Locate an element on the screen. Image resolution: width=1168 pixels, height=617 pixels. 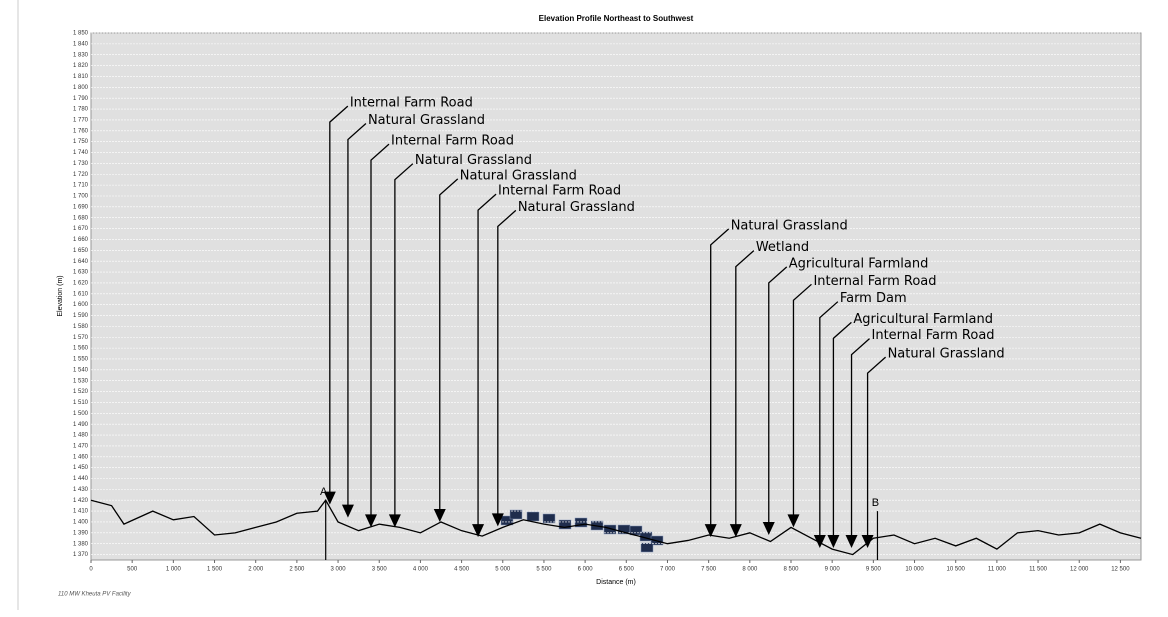
x-tick-label: 6 000 is located at coordinates (586, 570).